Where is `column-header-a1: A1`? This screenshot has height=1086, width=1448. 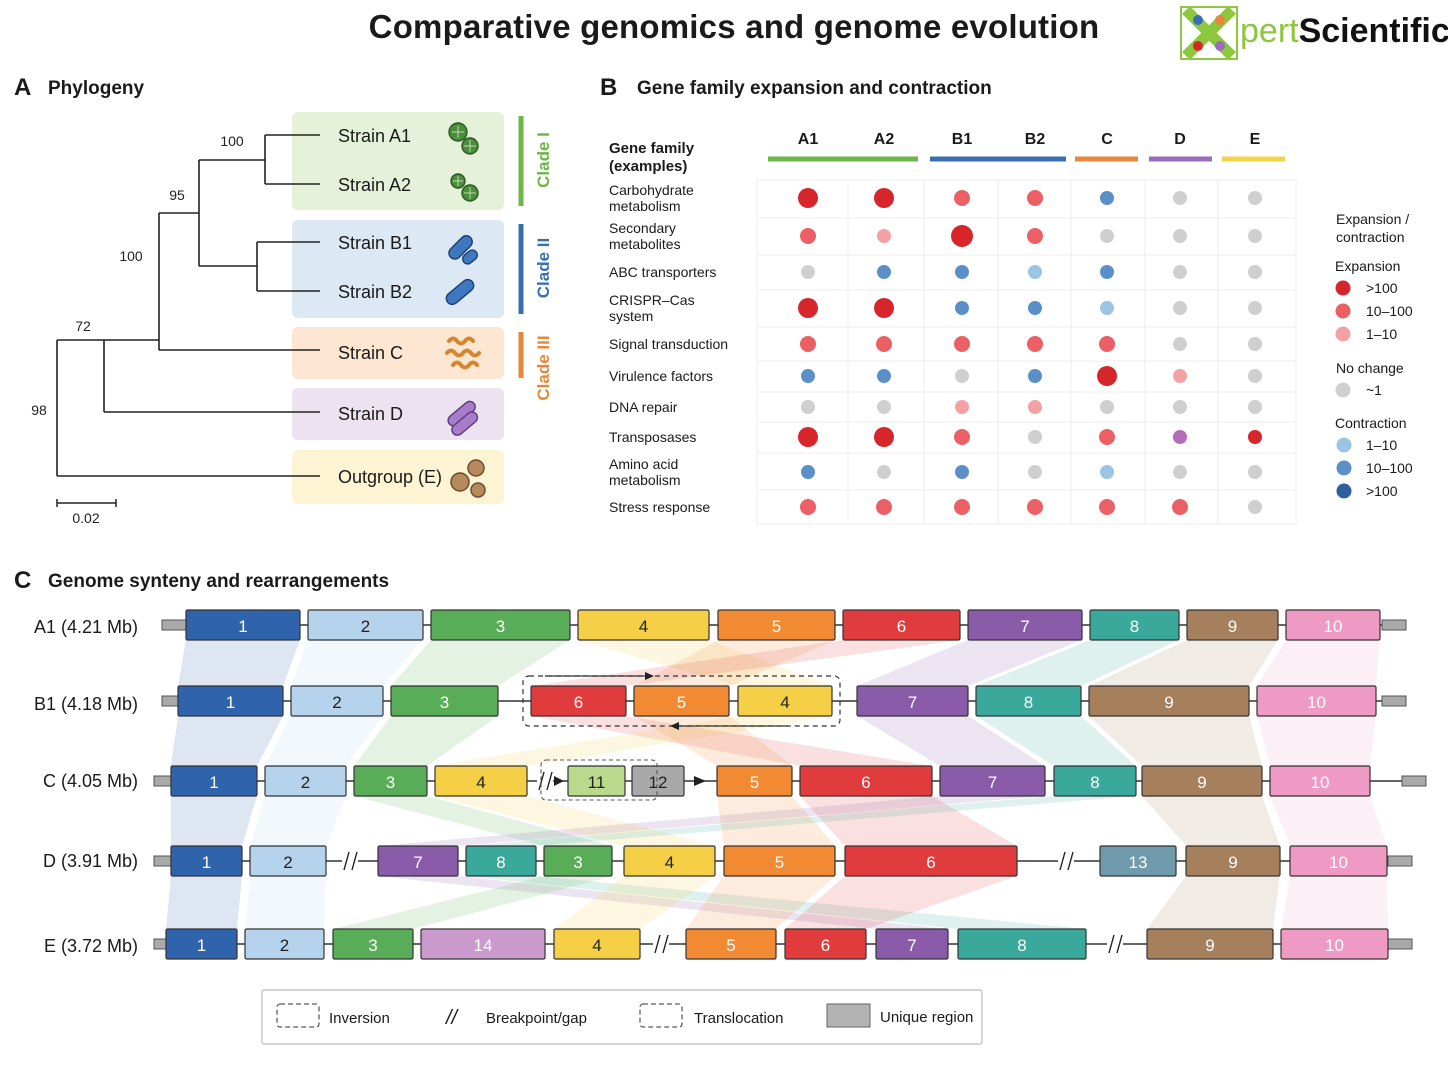
column-header-a1: A1 is located at coordinates (808, 139).